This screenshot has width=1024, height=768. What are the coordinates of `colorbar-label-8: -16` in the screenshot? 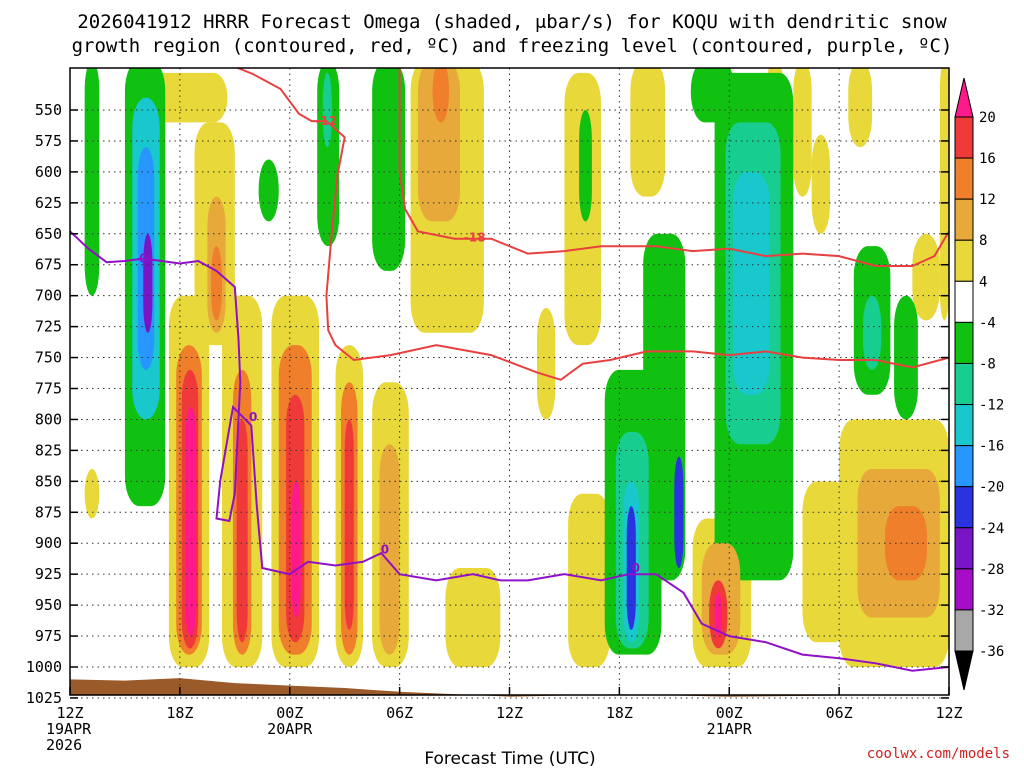 It's located at (991, 447).